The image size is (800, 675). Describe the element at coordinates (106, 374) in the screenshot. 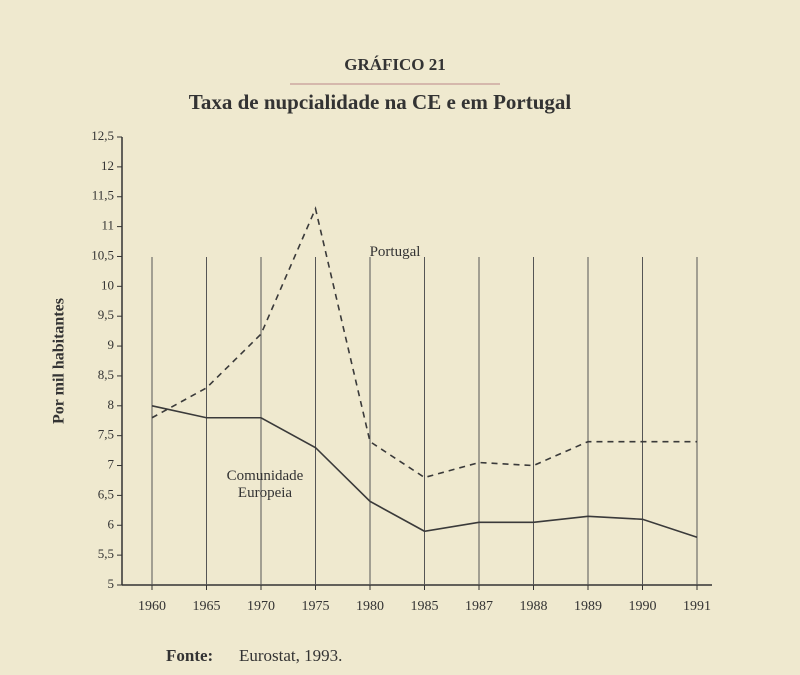

I see `y-tick-label: 8,5` at that location.